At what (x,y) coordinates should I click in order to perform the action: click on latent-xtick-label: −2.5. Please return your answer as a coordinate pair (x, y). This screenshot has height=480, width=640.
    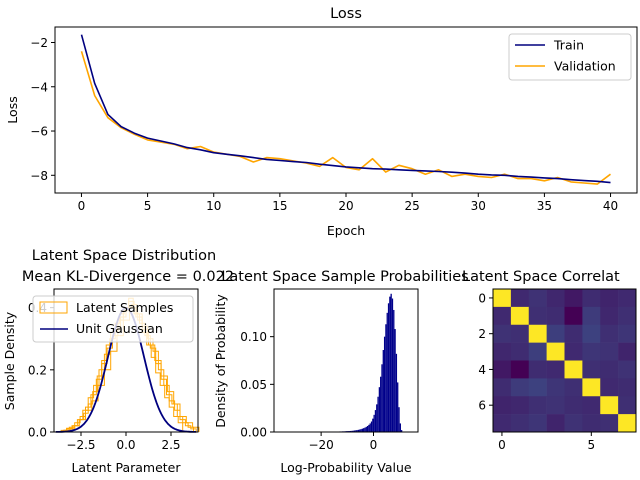
    Looking at the image, I should click on (80, 445).